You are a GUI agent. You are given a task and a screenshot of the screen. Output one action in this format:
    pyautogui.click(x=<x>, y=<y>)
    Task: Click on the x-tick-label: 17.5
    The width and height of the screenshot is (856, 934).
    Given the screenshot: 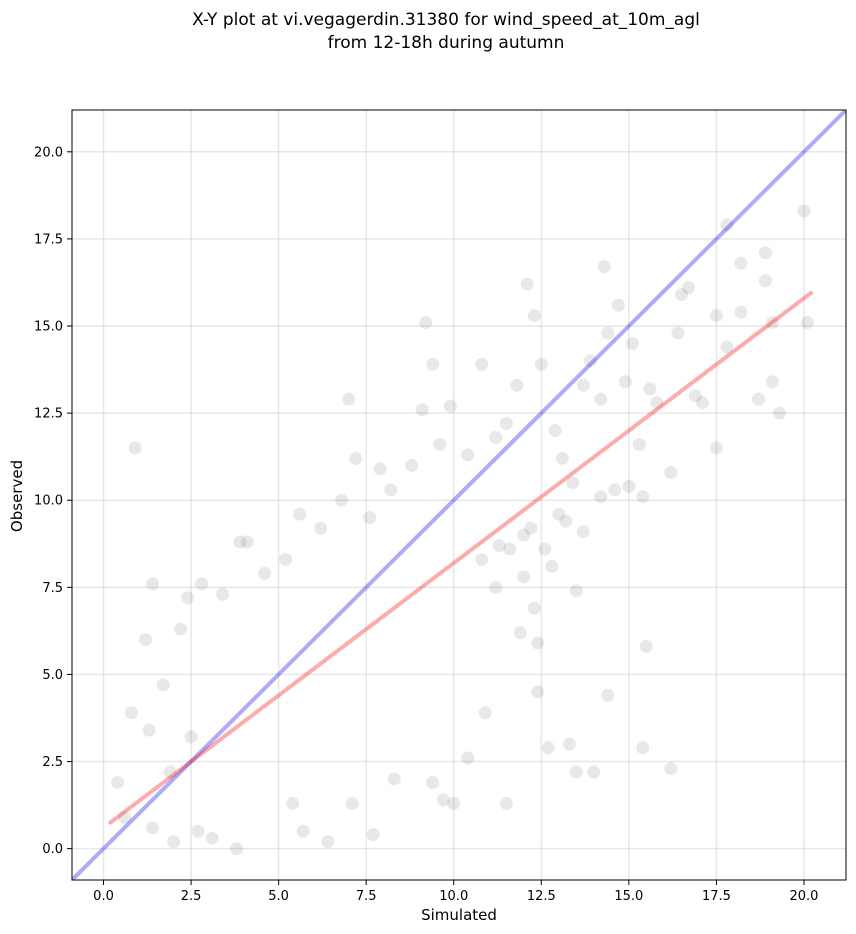 What is the action you would take?
    pyautogui.click(x=716, y=896)
    